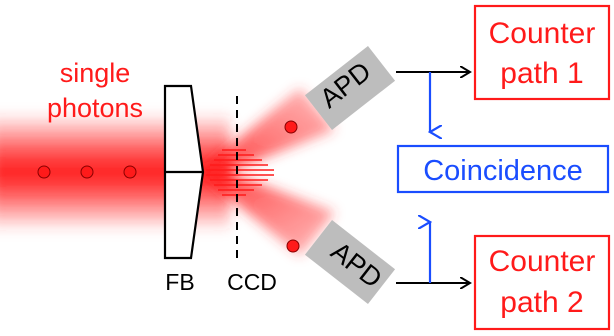 Image resolution: width=614 pixels, height=336 pixels. I want to click on counter-path-1: Counter path 1, so click(542, 52).